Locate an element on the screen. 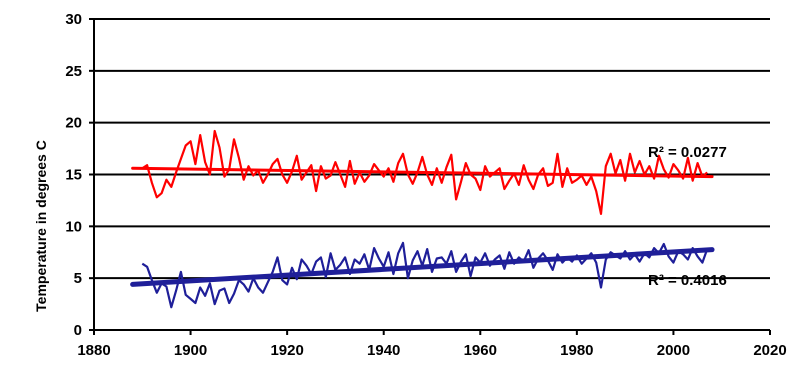 This screenshot has height=369, width=803. r-squared-label: R² = 0.4016 is located at coordinates (687, 280).